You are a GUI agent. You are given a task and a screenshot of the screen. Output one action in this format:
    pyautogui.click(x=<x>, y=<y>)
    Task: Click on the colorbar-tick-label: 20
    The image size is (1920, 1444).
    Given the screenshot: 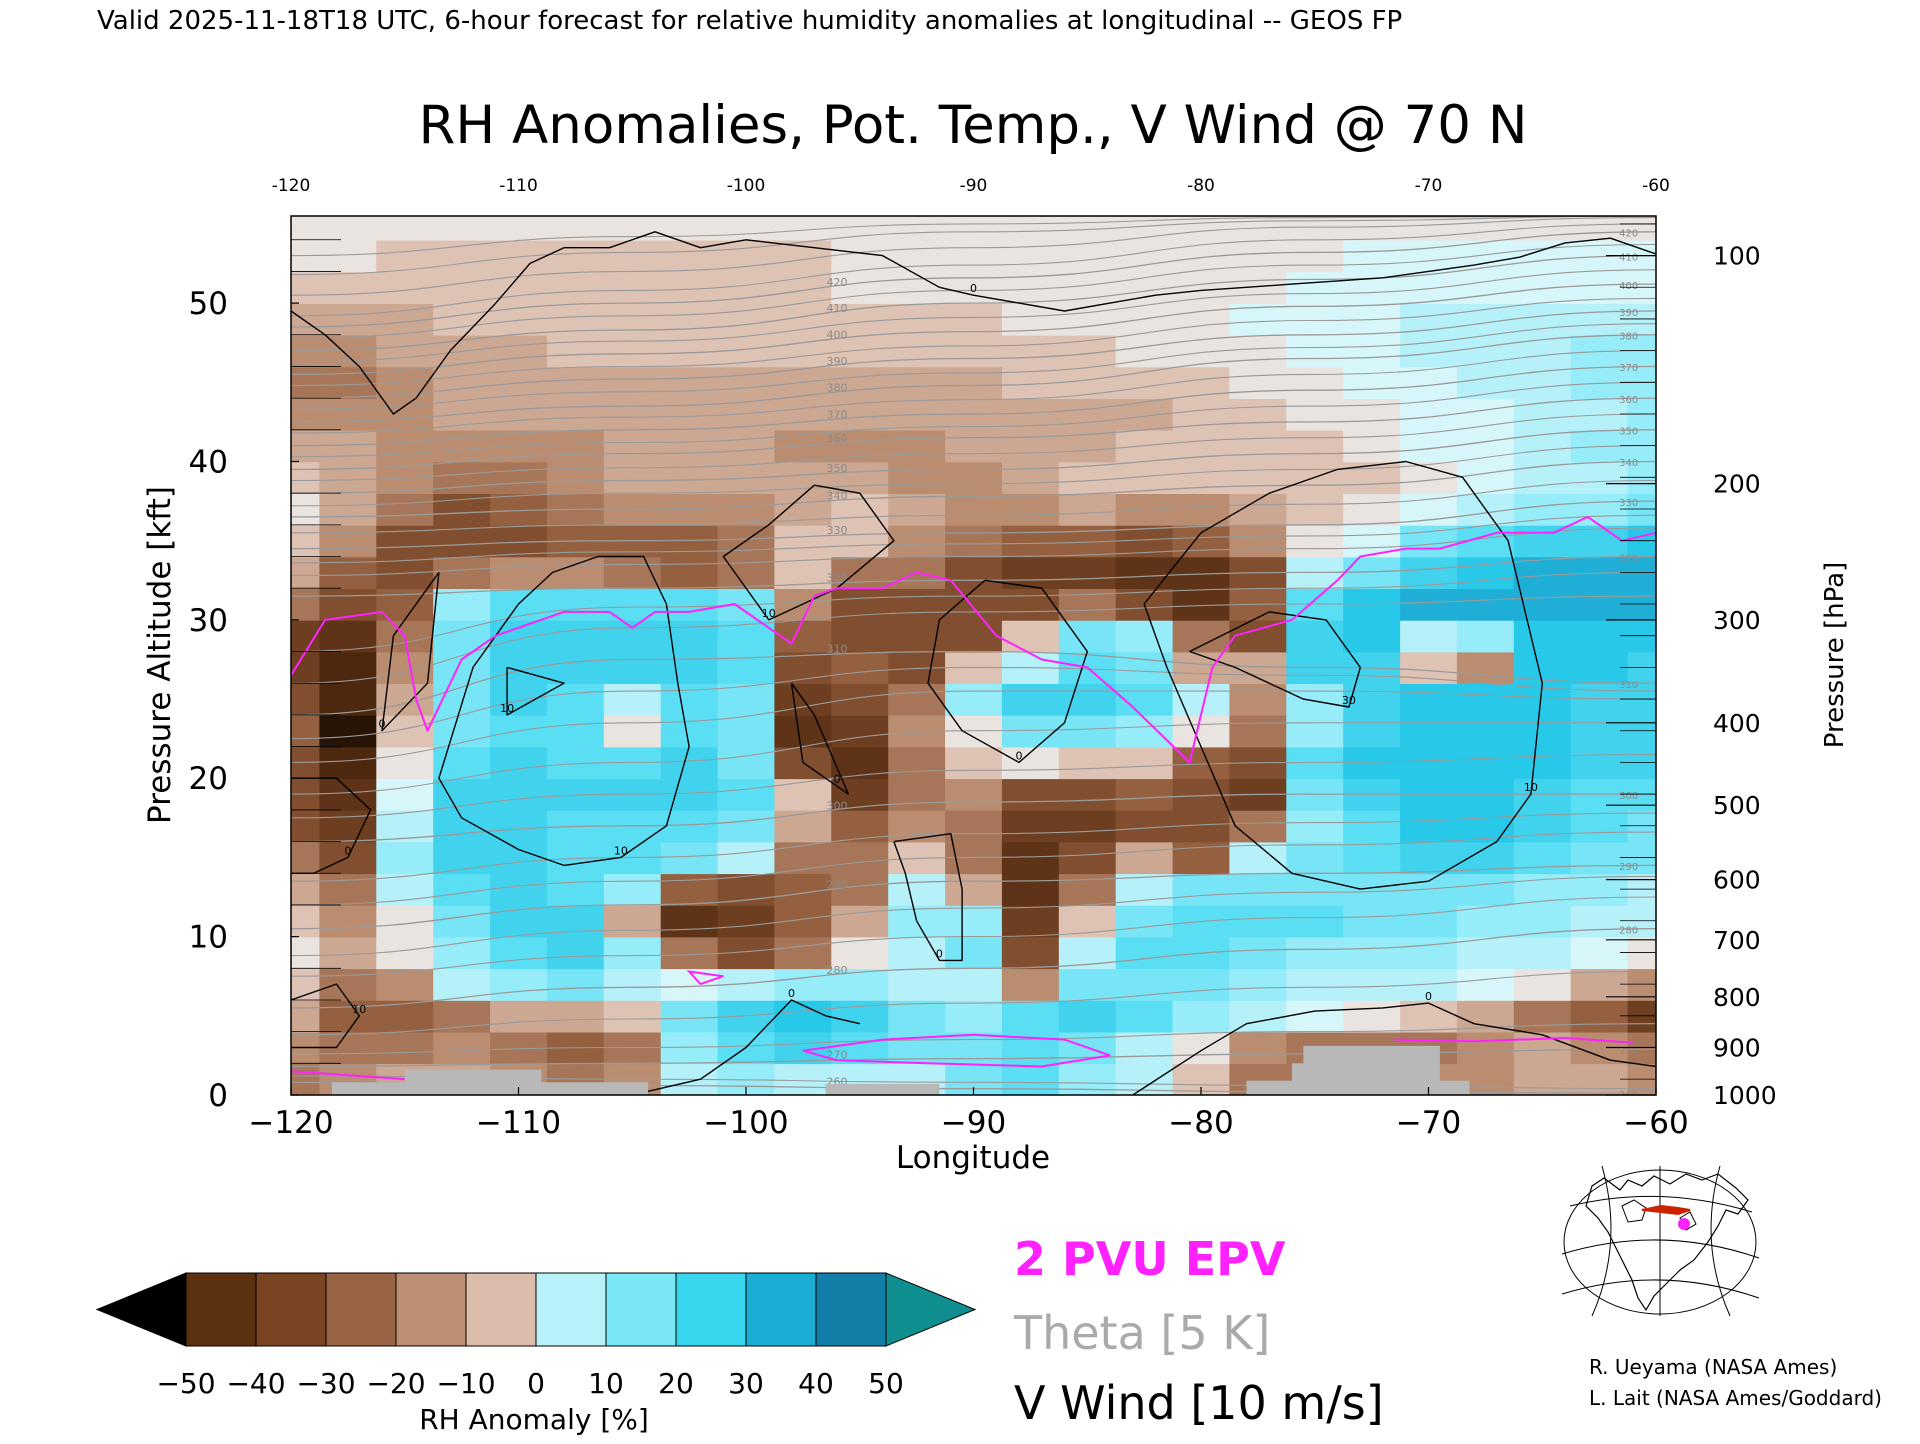 What is the action you would take?
    pyautogui.click(x=676, y=1383)
    